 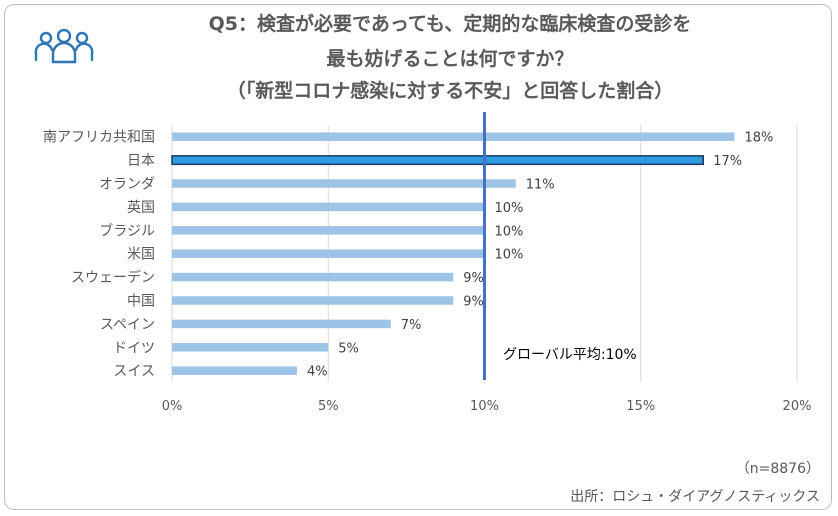 What do you see at coordinates (328, 406) in the screenshot?
I see `x-tick-label: 5%` at bounding box center [328, 406].